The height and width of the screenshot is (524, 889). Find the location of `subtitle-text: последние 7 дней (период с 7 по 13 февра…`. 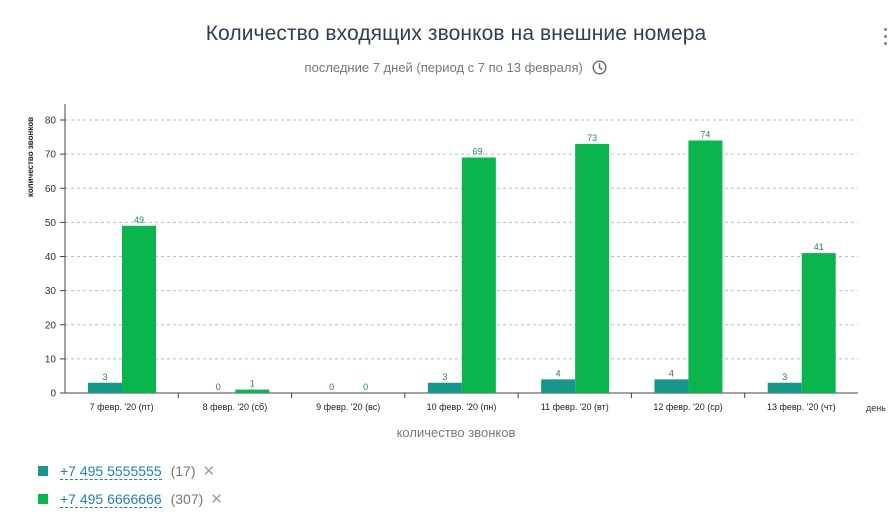

subtitle-text: последние 7 дней (период с 7 по 13 февра… is located at coordinates (443, 67).